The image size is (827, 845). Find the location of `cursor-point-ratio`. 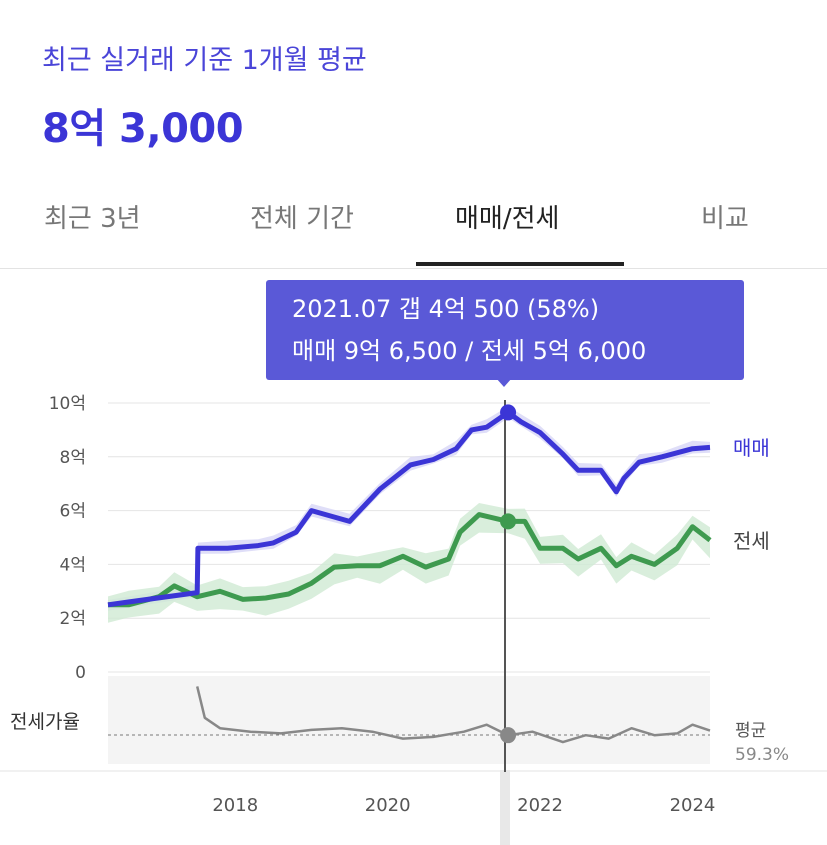

cursor-point-ratio is located at coordinates (508, 735).